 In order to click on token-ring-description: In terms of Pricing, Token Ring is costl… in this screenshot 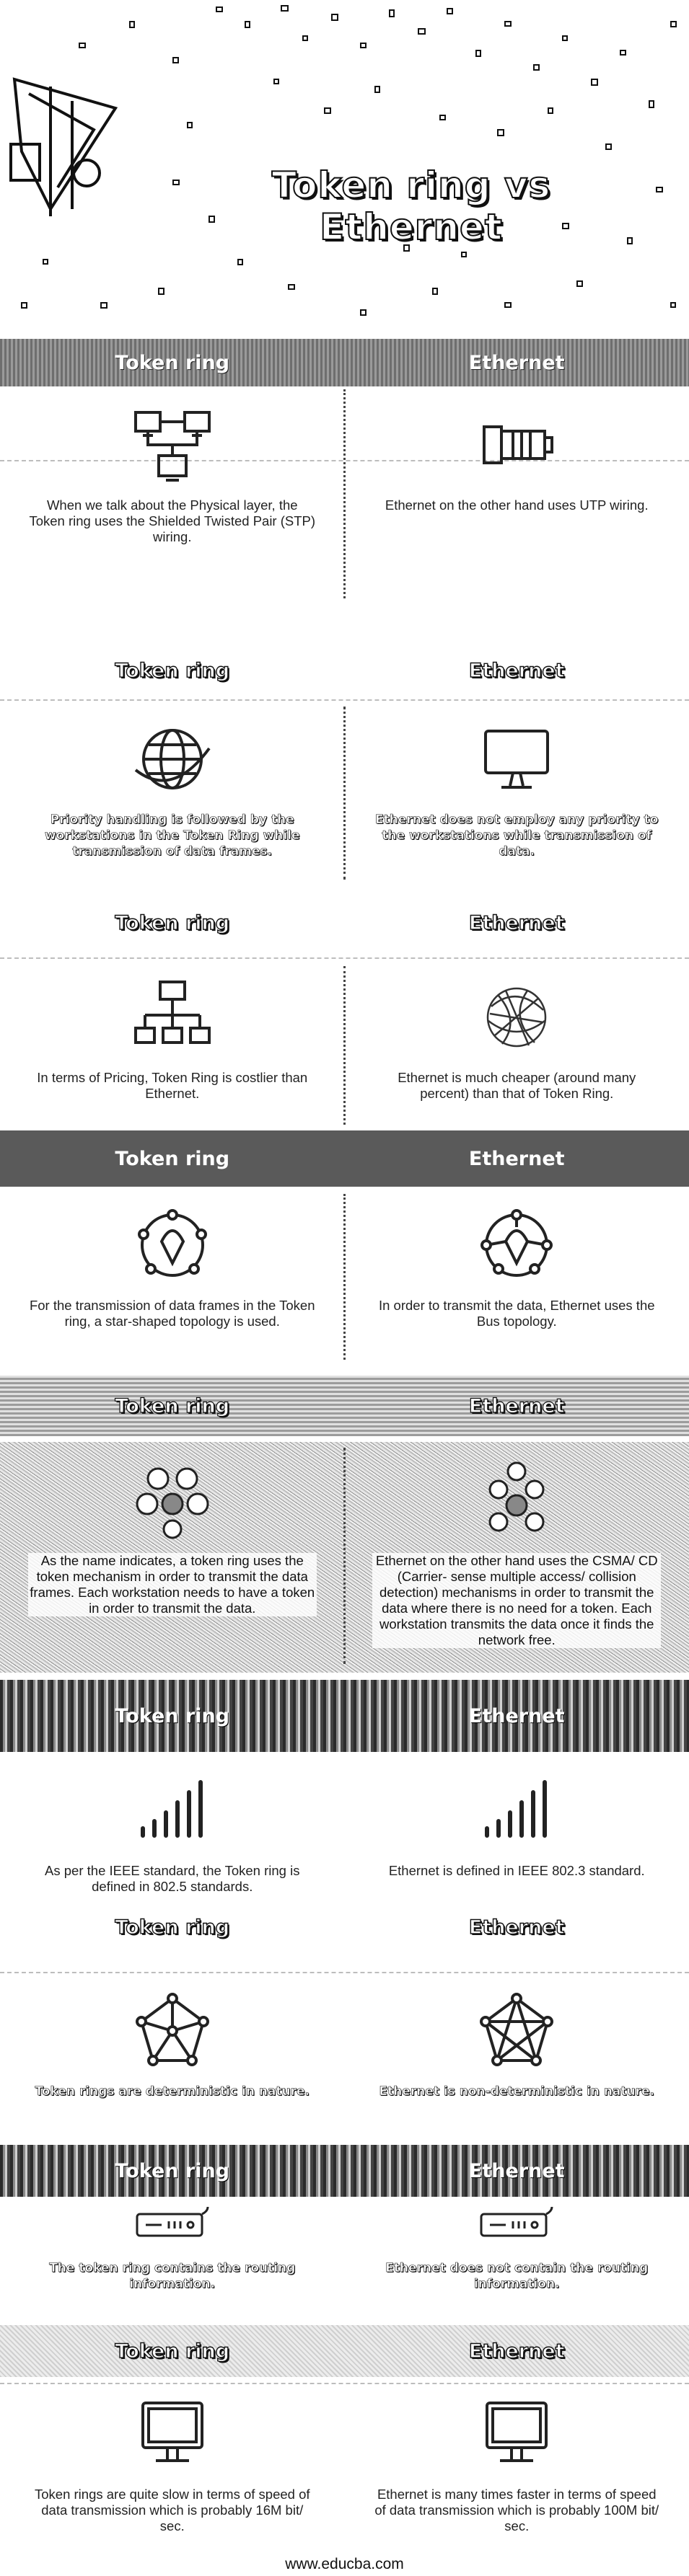, I will do `click(172, 1085)`.